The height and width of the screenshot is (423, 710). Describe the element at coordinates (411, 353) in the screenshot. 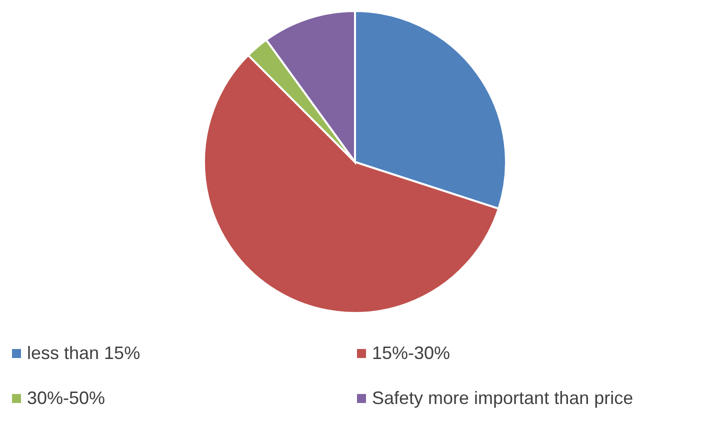

I see `legend-label: 15%-30%` at that location.